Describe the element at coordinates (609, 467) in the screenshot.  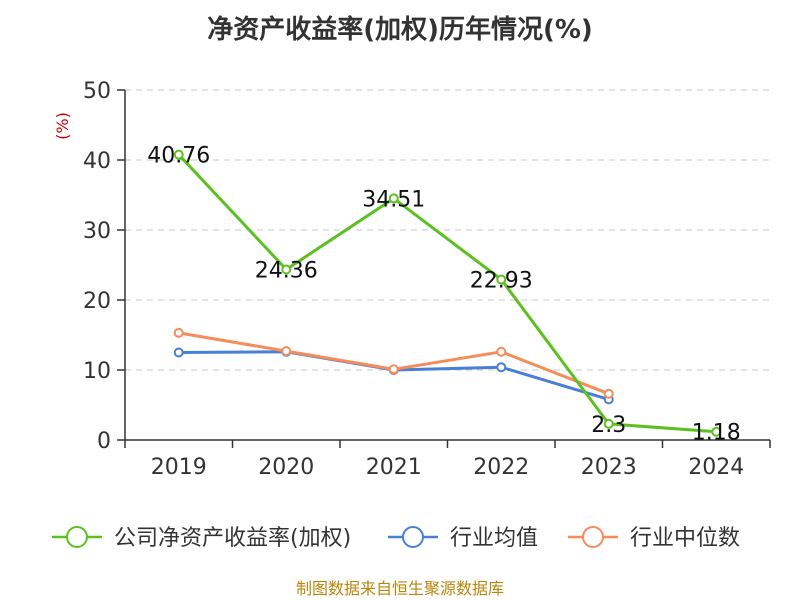
I see `x-tick-label: 2023` at that location.